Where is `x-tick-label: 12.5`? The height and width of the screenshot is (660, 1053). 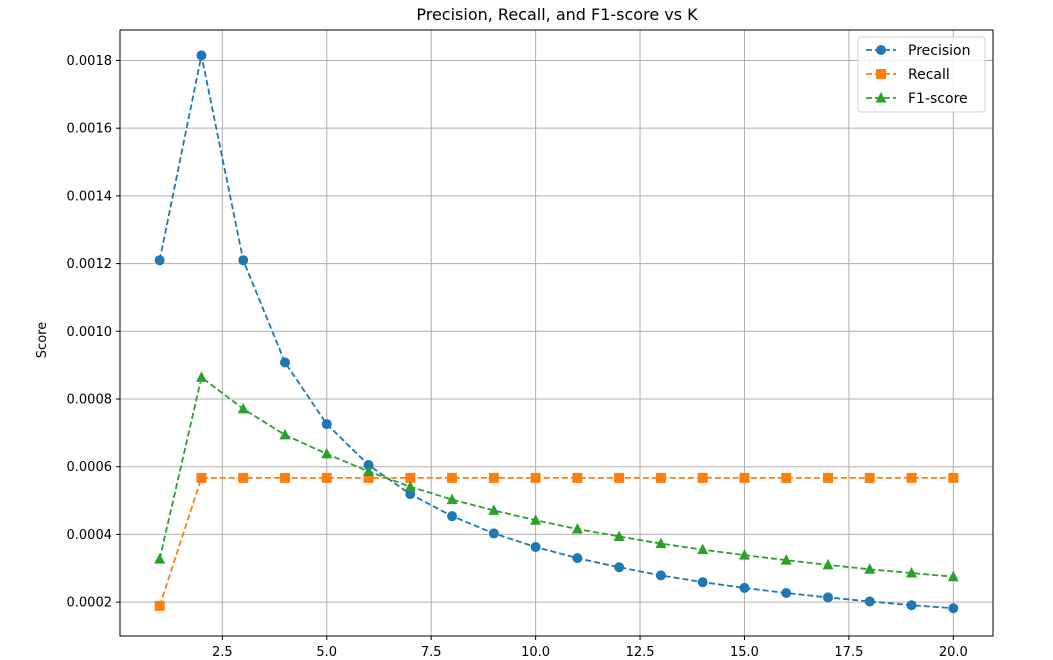 x-tick-label: 12.5 is located at coordinates (640, 652).